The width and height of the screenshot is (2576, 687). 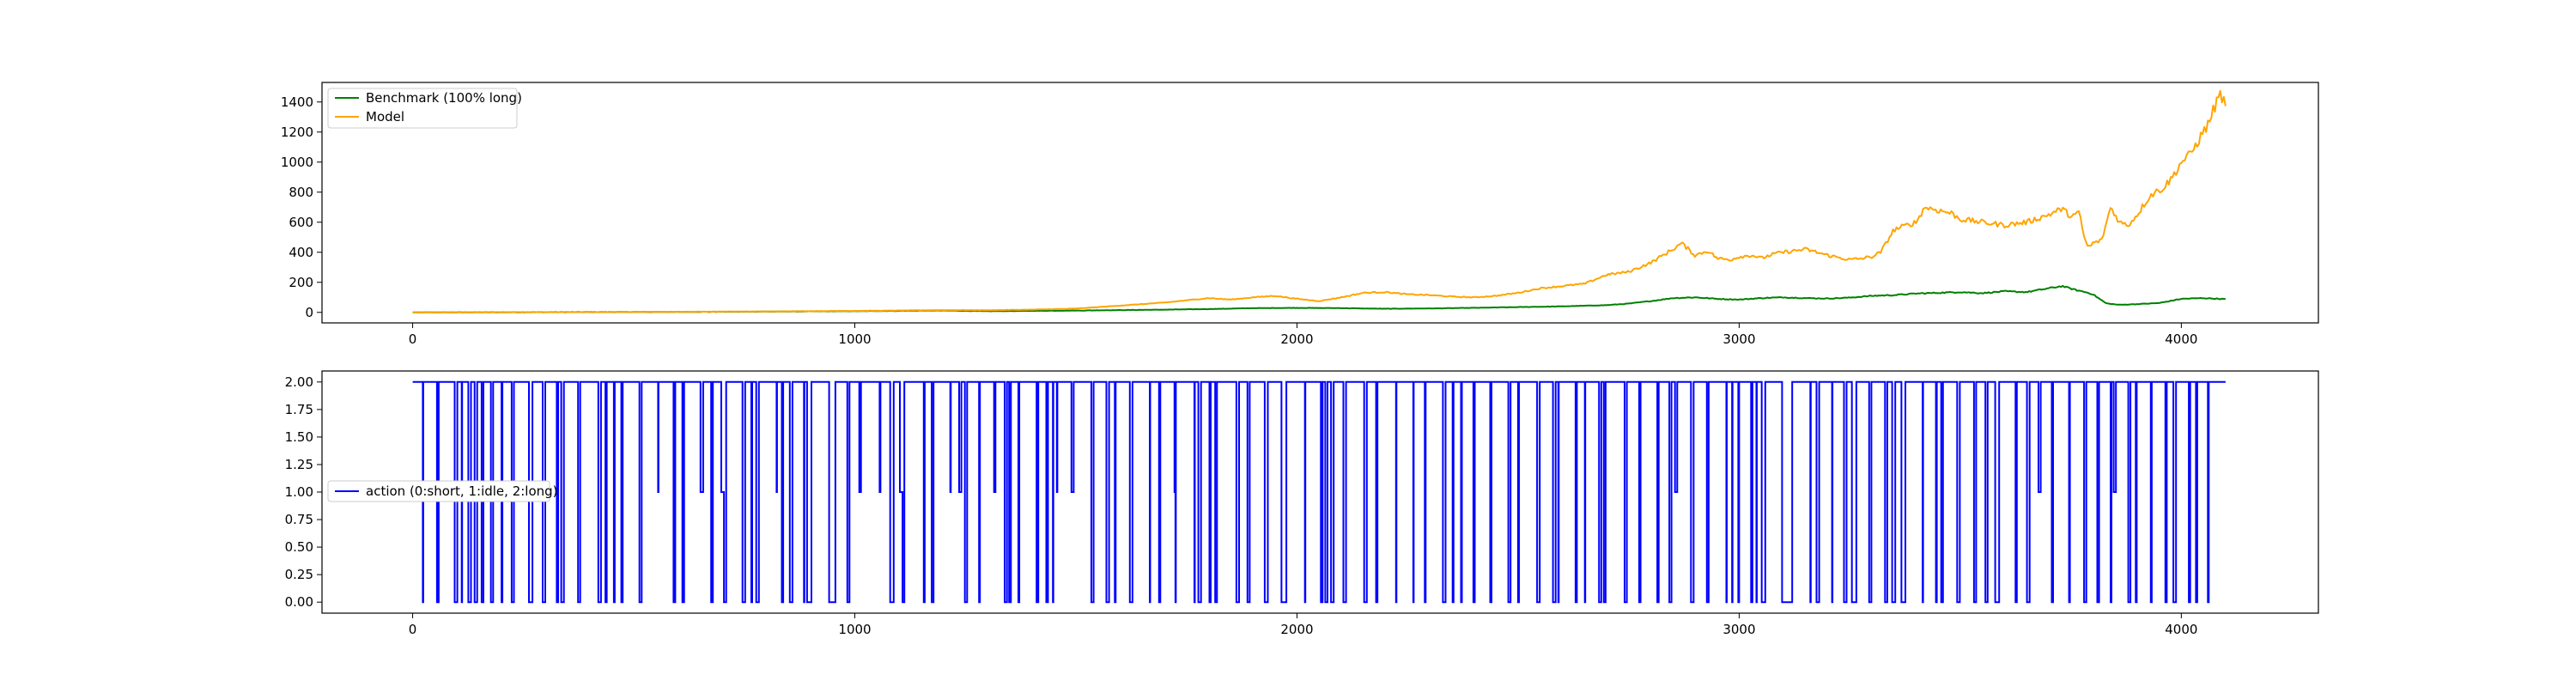 What do you see at coordinates (413, 339) in the screenshot?
I see `top-x-tick-label: 0` at bounding box center [413, 339].